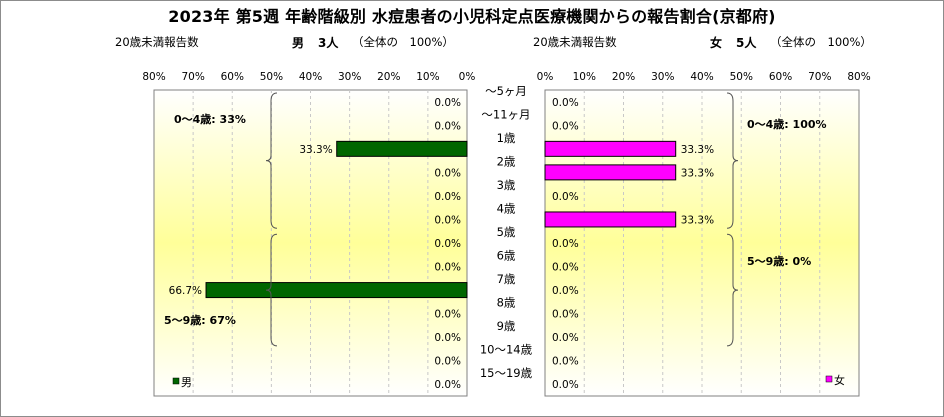 This screenshot has width=944, height=417. Describe the element at coordinates (506, 326) in the screenshot. I see `age-category-label: 9歳` at that location.